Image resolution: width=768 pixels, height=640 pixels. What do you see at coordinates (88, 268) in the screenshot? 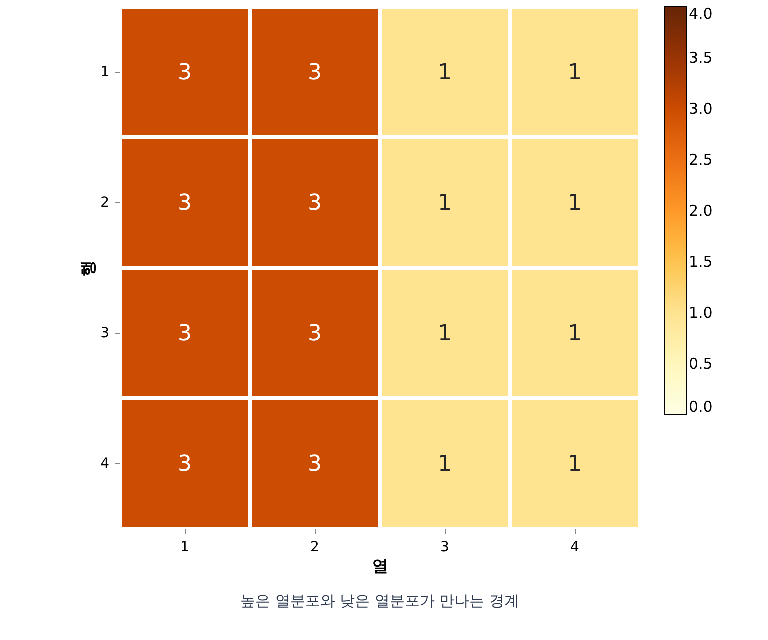
I see `y-axis-title: 행` at bounding box center [88, 268].